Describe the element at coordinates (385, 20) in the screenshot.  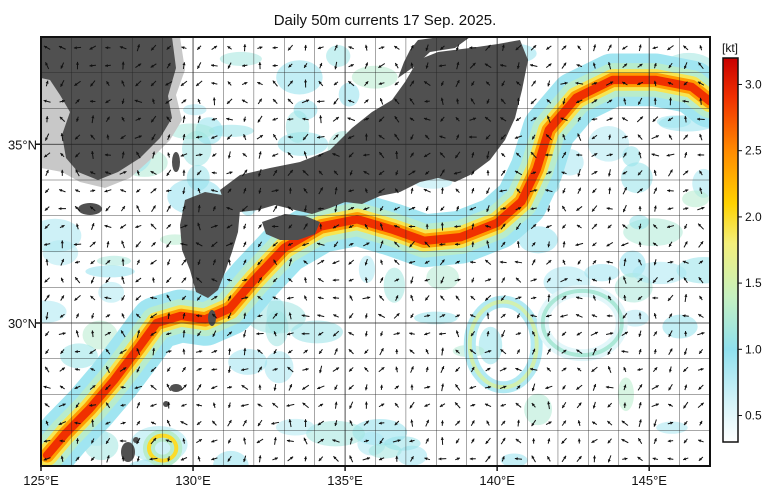
I see `map-title: Daily 50m currents 17 Sep. 2025.` at that location.